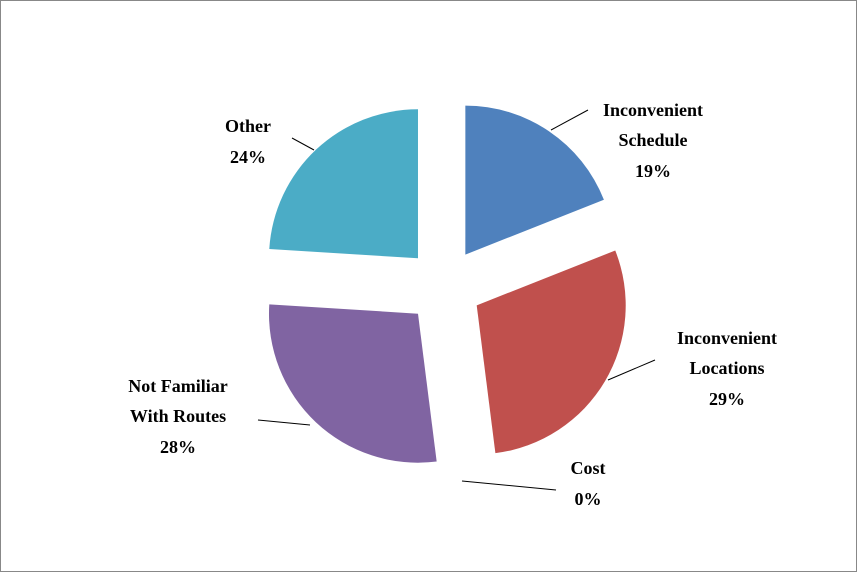  Describe the element at coordinates (653, 171) in the screenshot. I see `value-label: 19%` at that location.